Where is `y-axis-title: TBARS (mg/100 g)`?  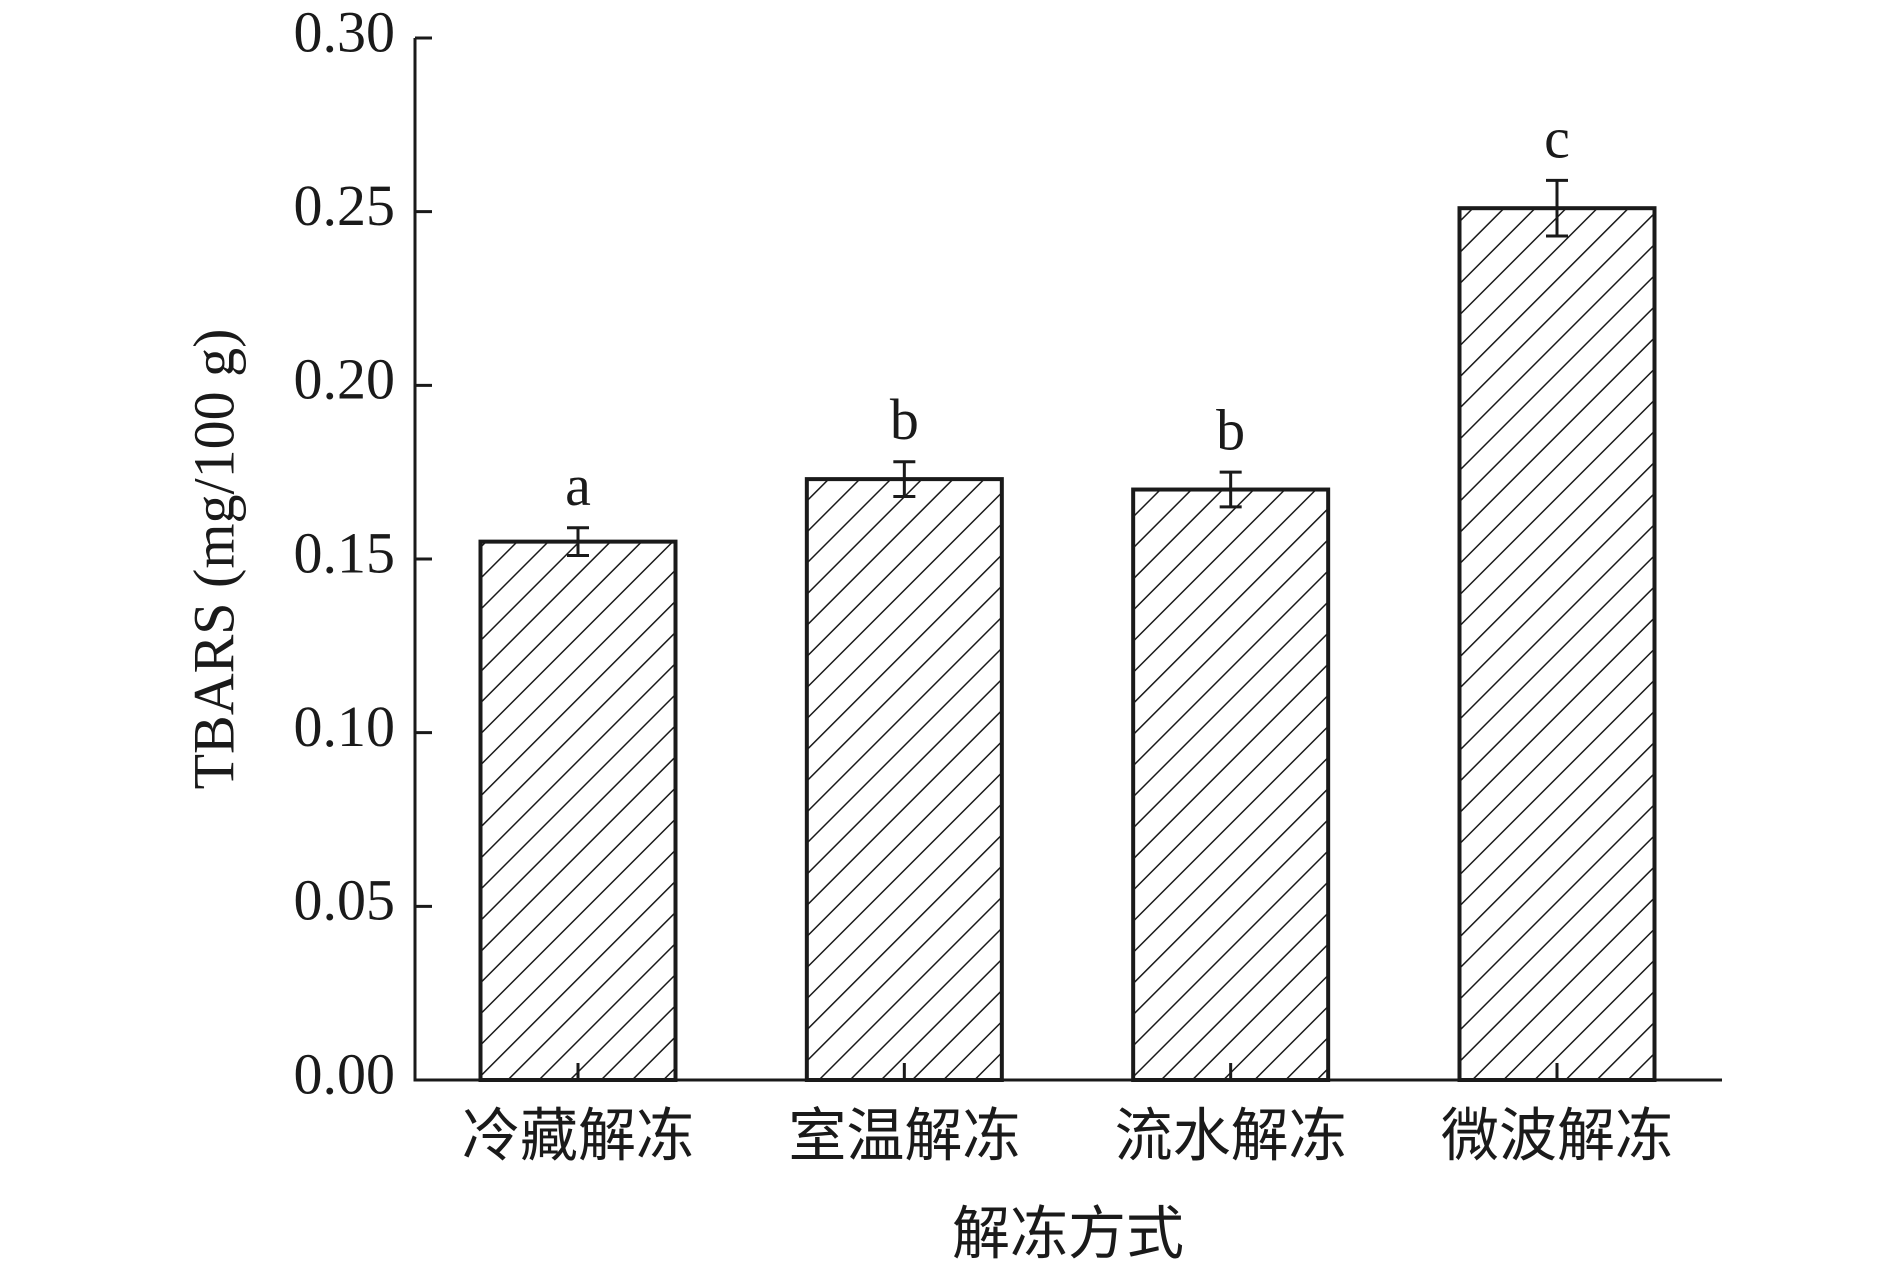 y-axis-title: TBARS (mg/100 g) is located at coordinates (213, 559).